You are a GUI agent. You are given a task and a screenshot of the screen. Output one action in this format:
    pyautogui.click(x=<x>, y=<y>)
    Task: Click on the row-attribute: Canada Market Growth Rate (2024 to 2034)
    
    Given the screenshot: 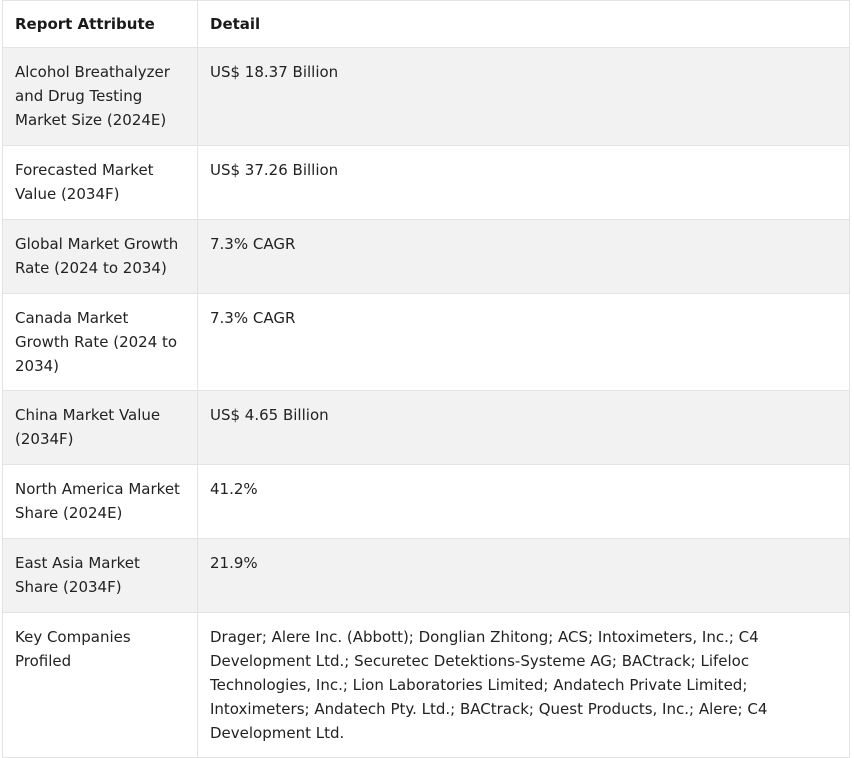 What is the action you would take?
    pyautogui.click(x=100, y=342)
    